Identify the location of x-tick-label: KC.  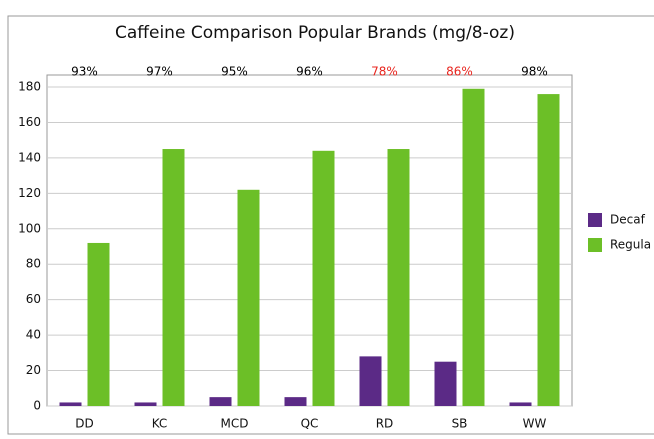
(160, 424).